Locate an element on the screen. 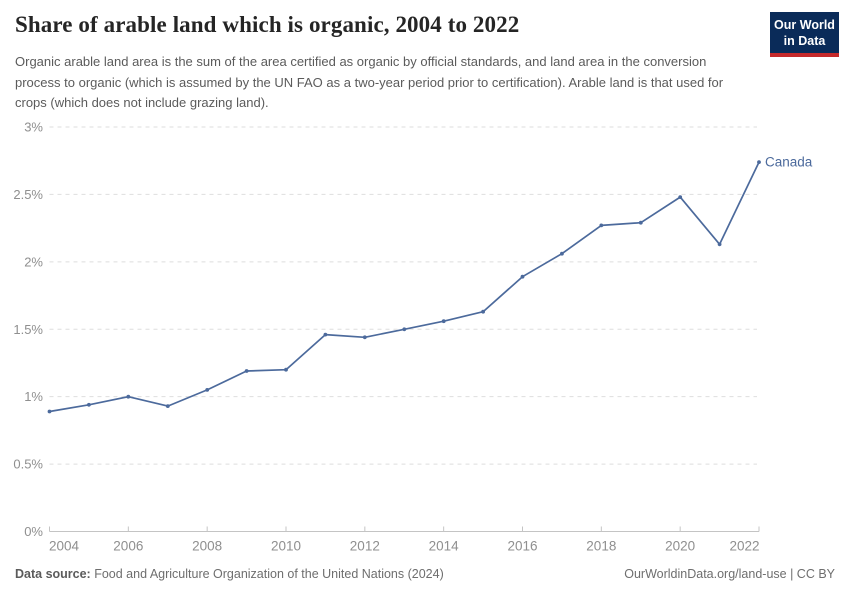 The height and width of the screenshot is (600, 850). data-point-2015 is located at coordinates (483, 311).